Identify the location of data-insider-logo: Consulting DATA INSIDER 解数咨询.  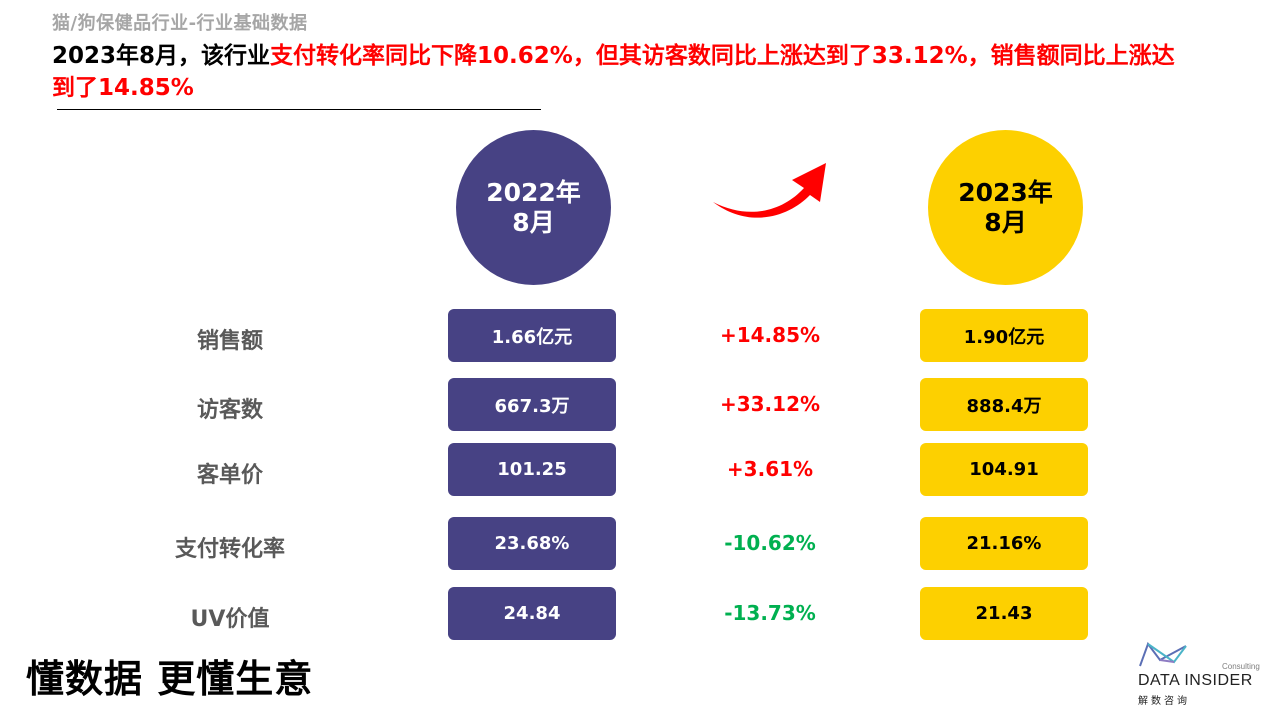
(1201, 675).